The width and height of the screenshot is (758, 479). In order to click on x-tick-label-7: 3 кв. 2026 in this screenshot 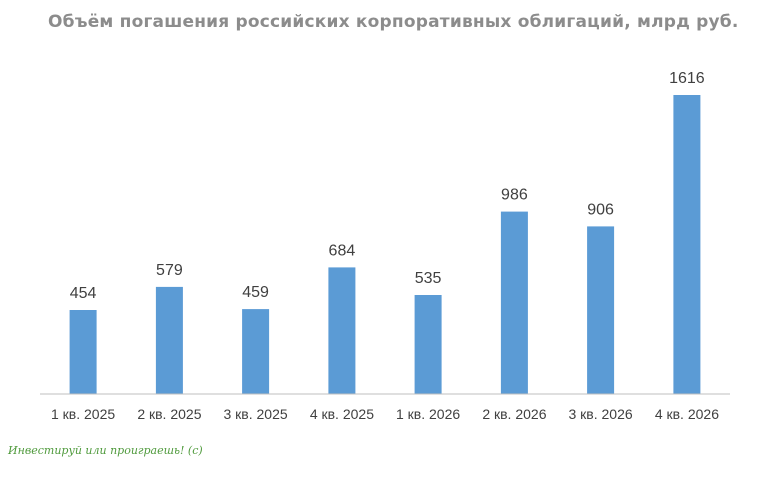, I will do `click(601, 414)`.